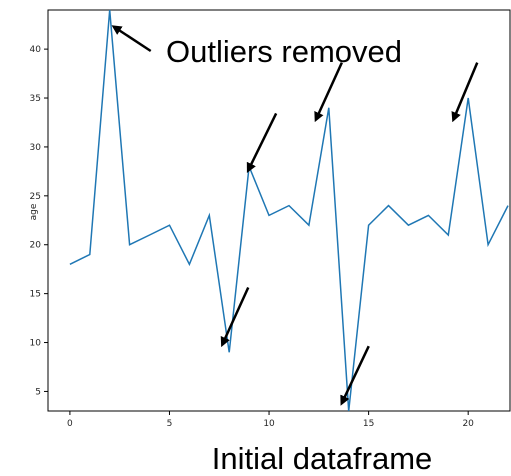  Describe the element at coordinates (36, 246) in the screenshot. I see `y-tick-label-20: 20` at that location.